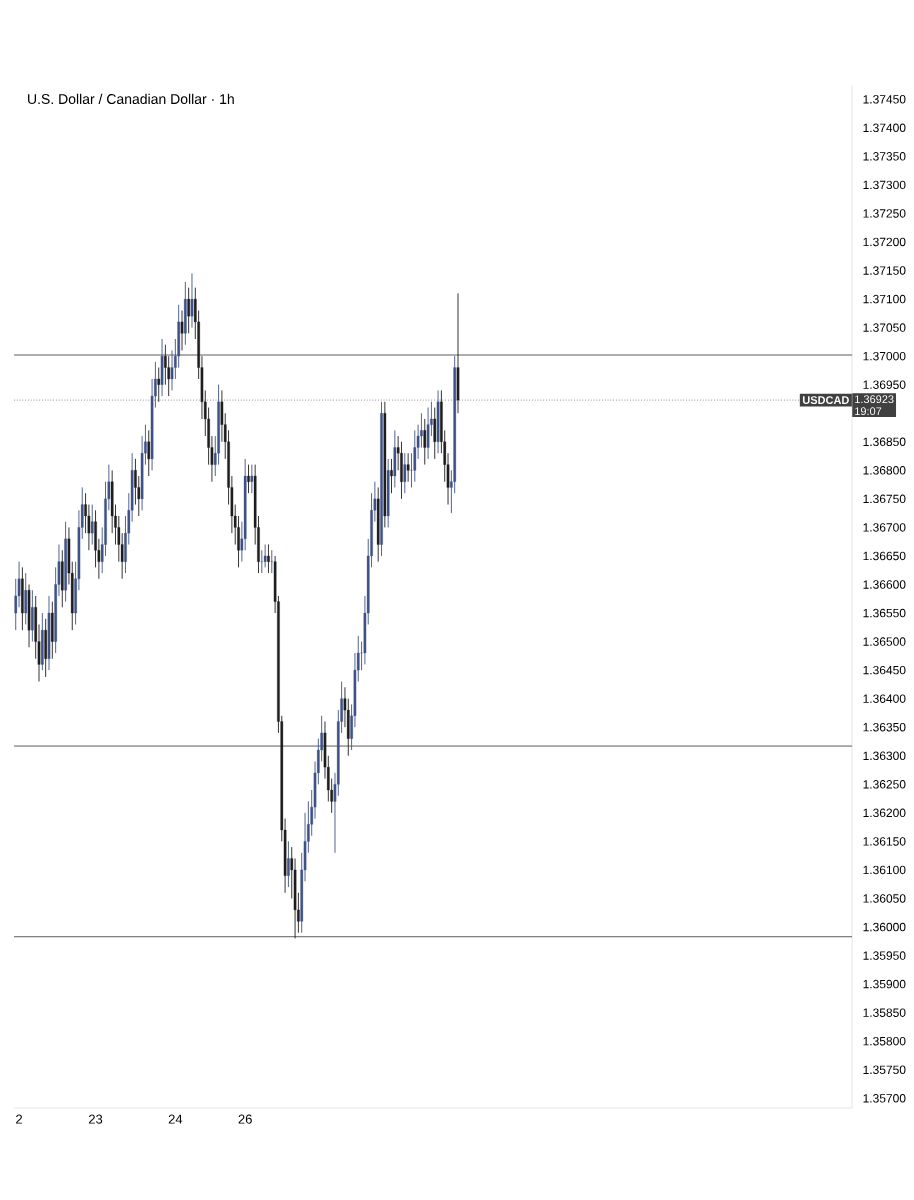  I want to click on y-tick-label: 1.37150, so click(884, 270).